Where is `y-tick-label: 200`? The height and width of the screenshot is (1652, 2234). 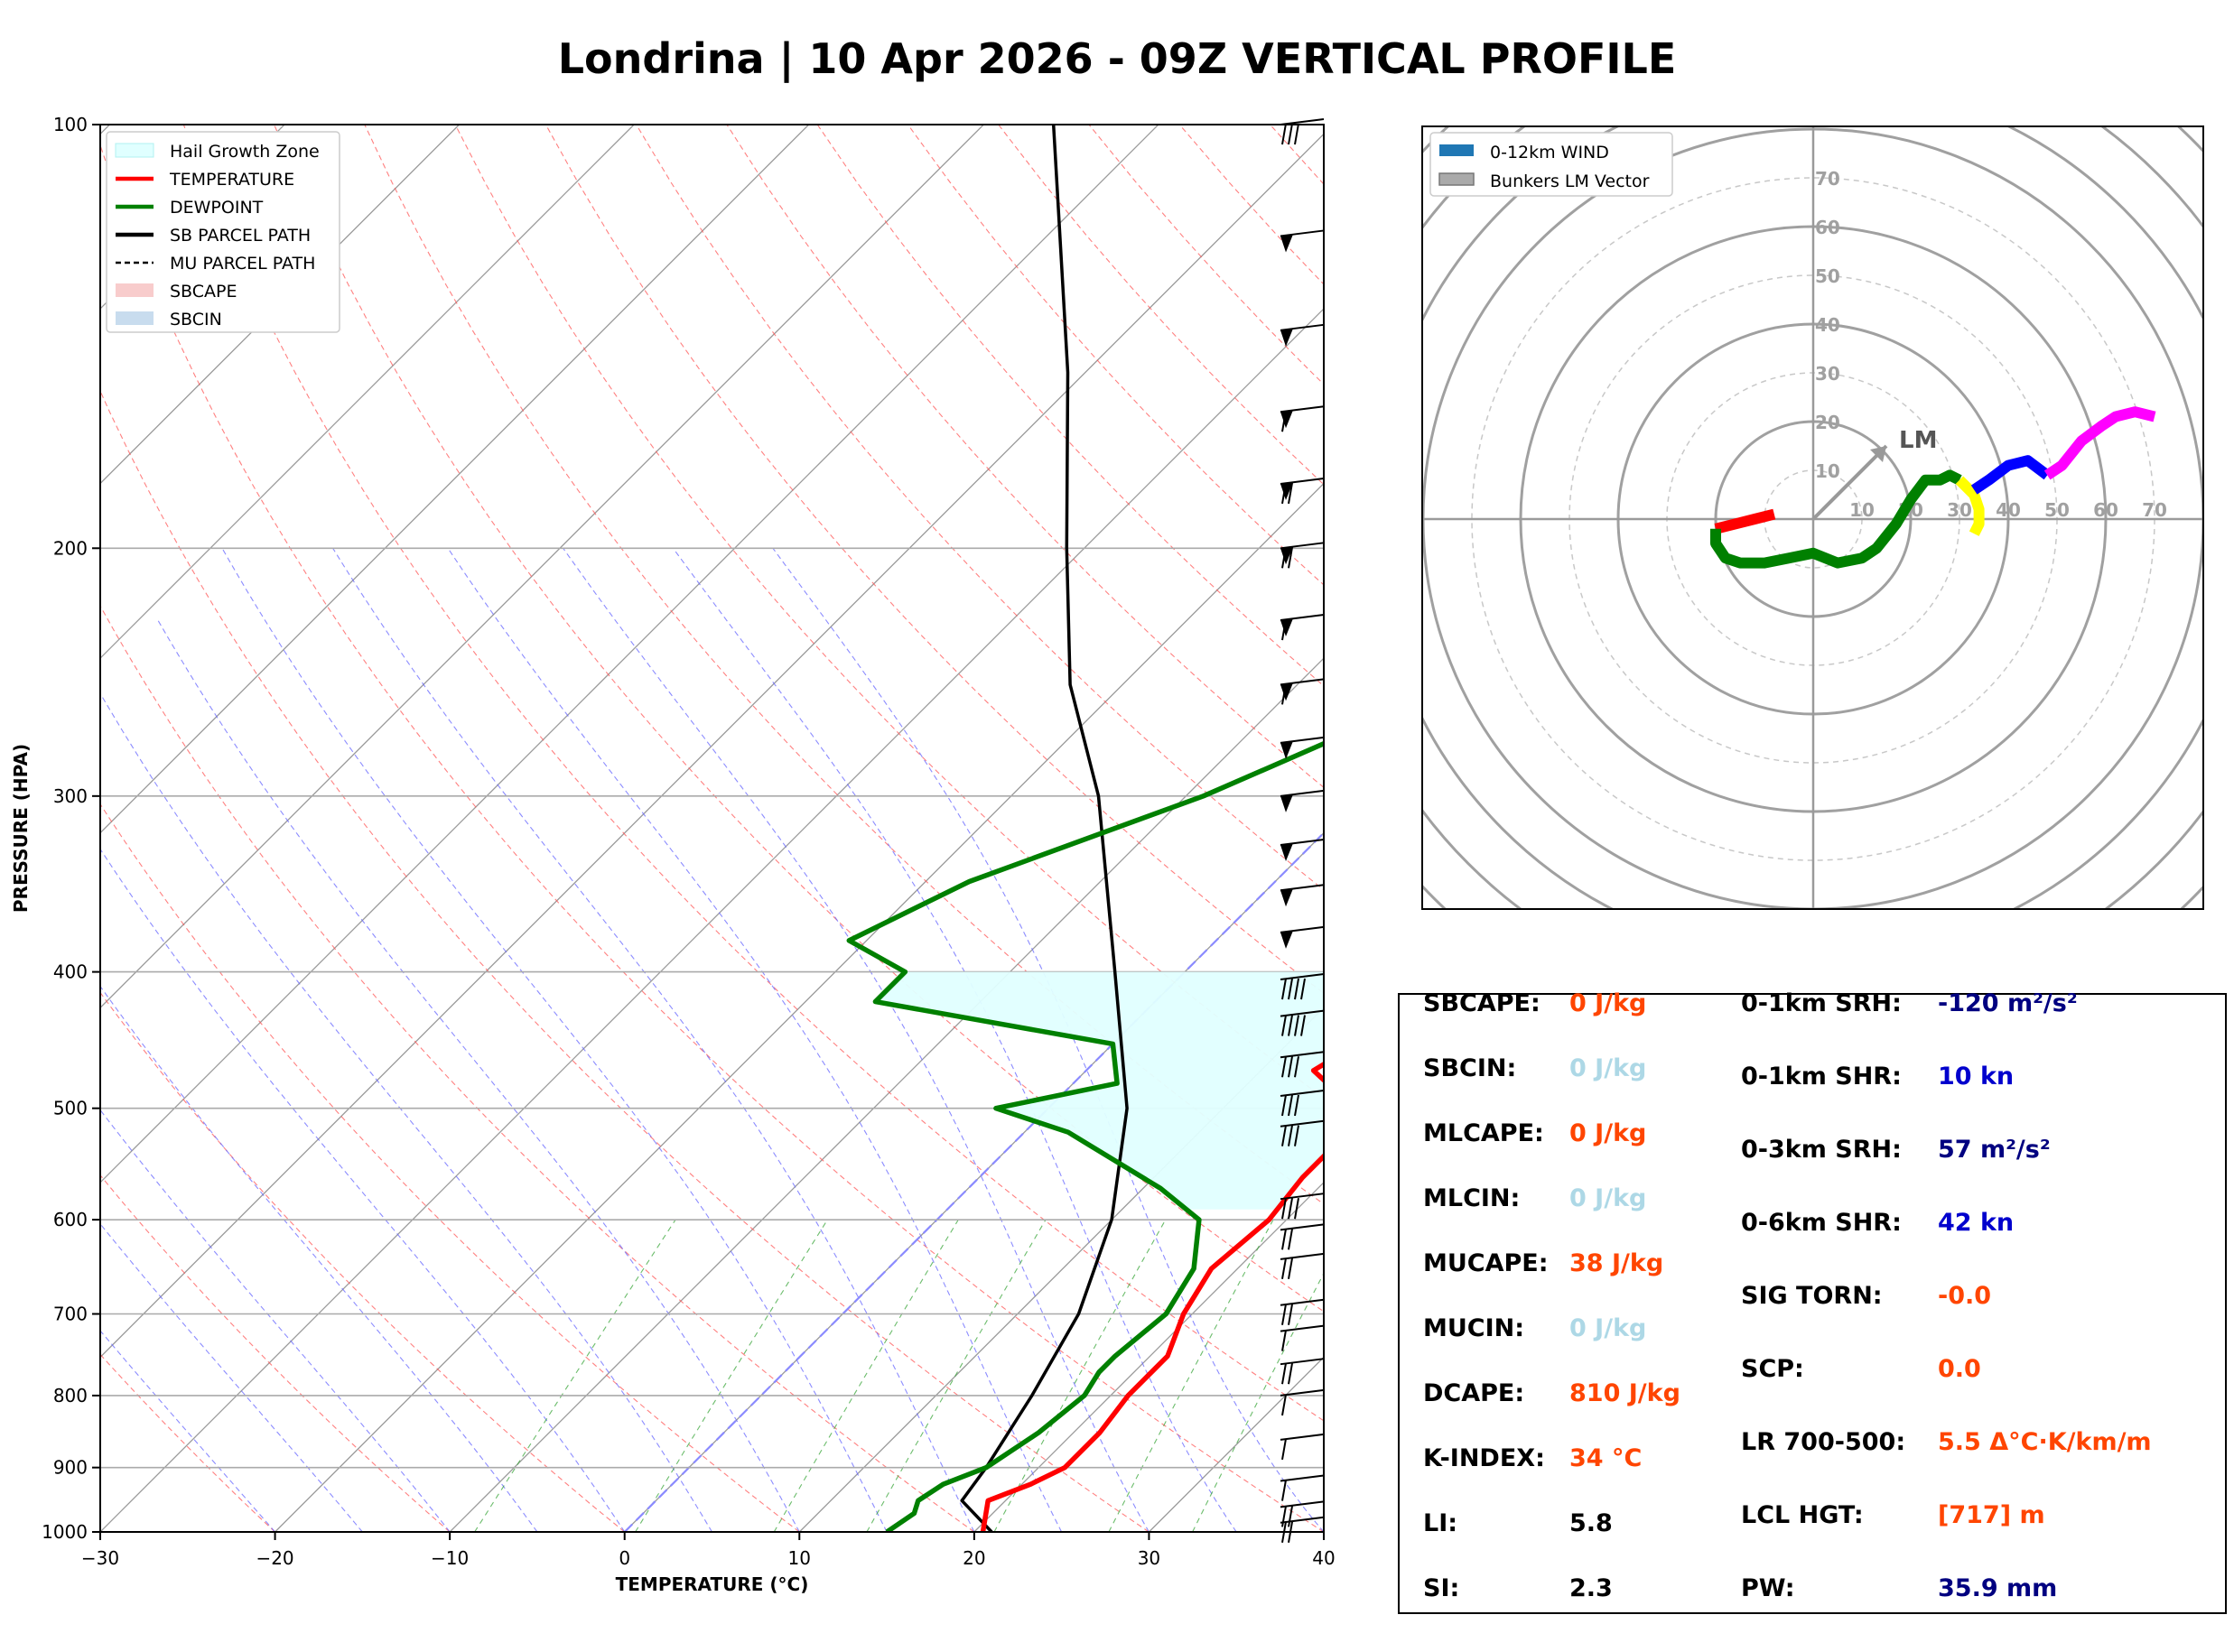 y-tick-label: 200 is located at coordinates (70, 548).